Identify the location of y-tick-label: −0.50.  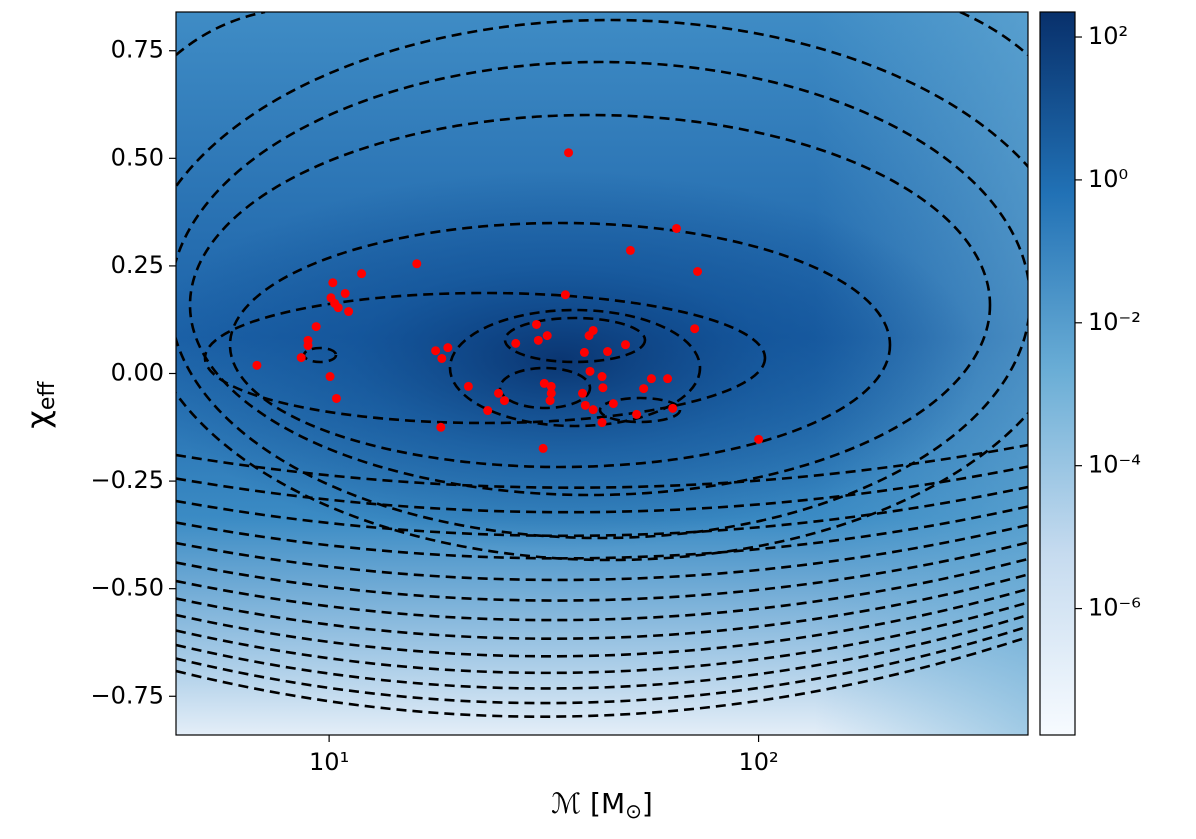
(127, 588).